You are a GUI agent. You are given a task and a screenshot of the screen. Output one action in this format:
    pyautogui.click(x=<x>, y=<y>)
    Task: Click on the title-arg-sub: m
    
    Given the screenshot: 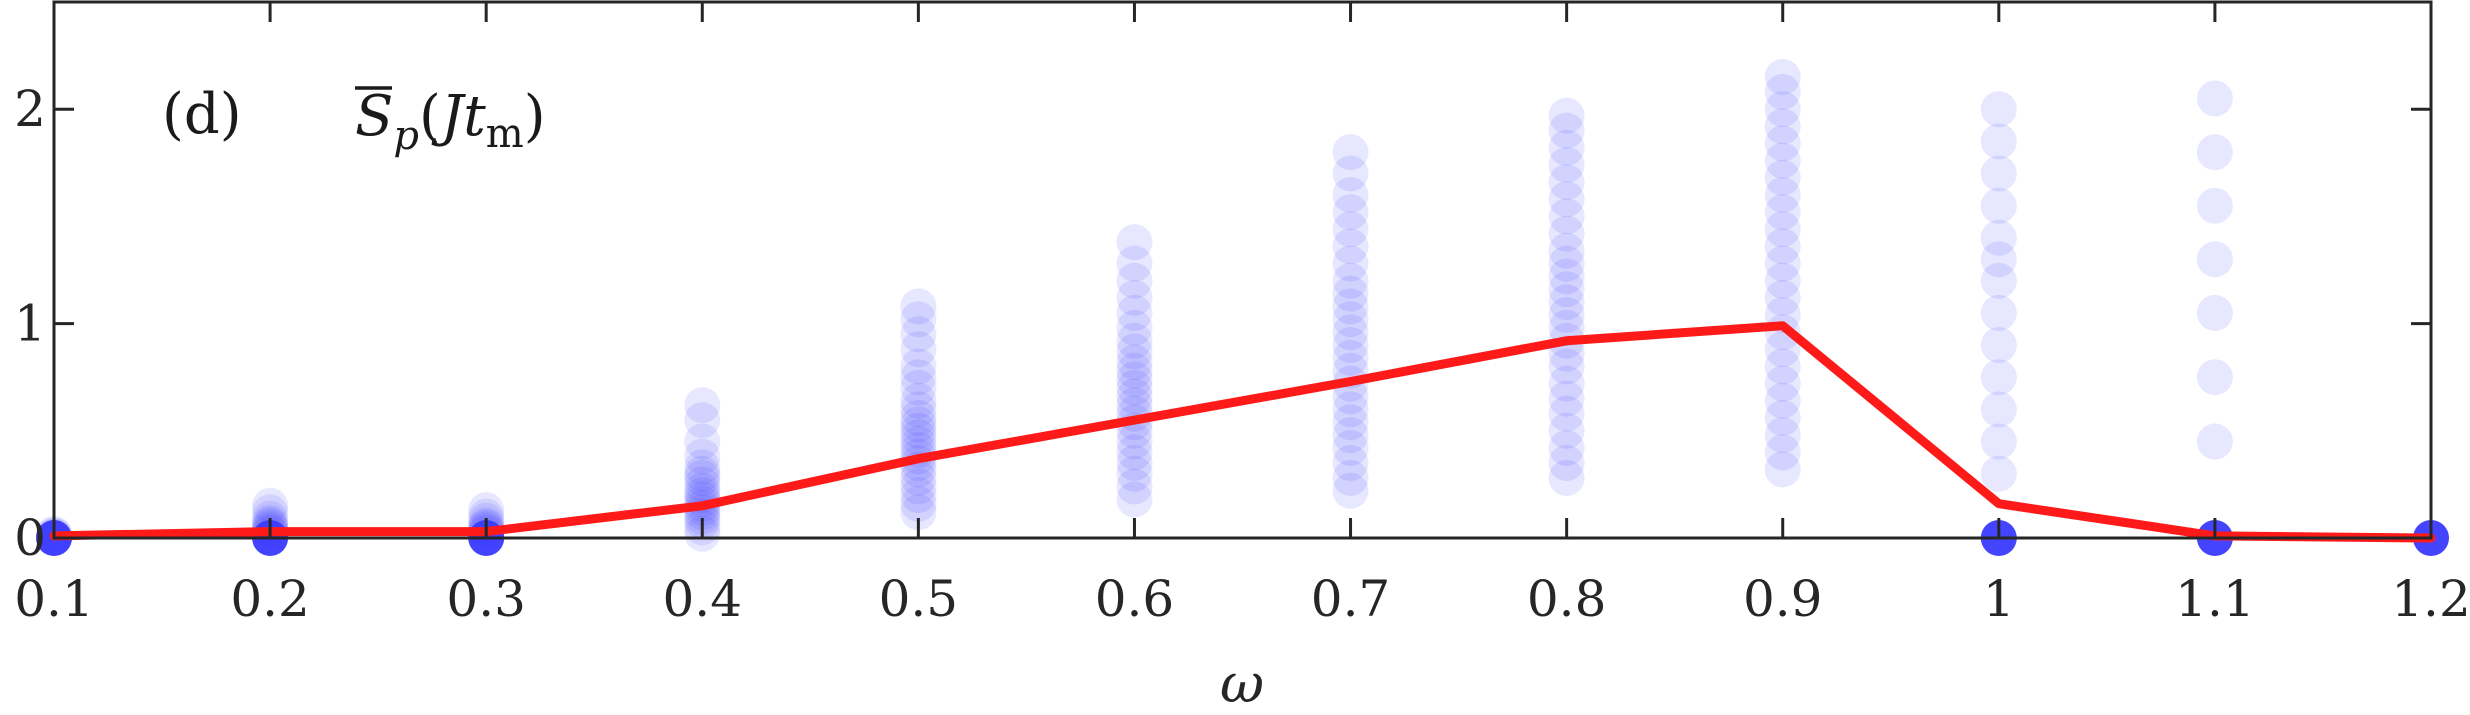 What is the action you would take?
    pyautogui.click(x=505, y=134)
    